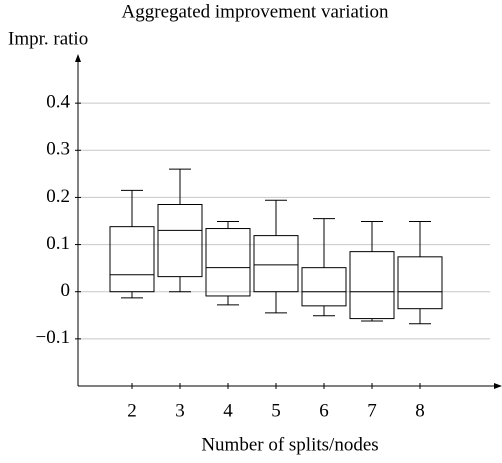 This screenshot has height=463, width=502. I want to click on y-axis-arrow, so click(78, 58).